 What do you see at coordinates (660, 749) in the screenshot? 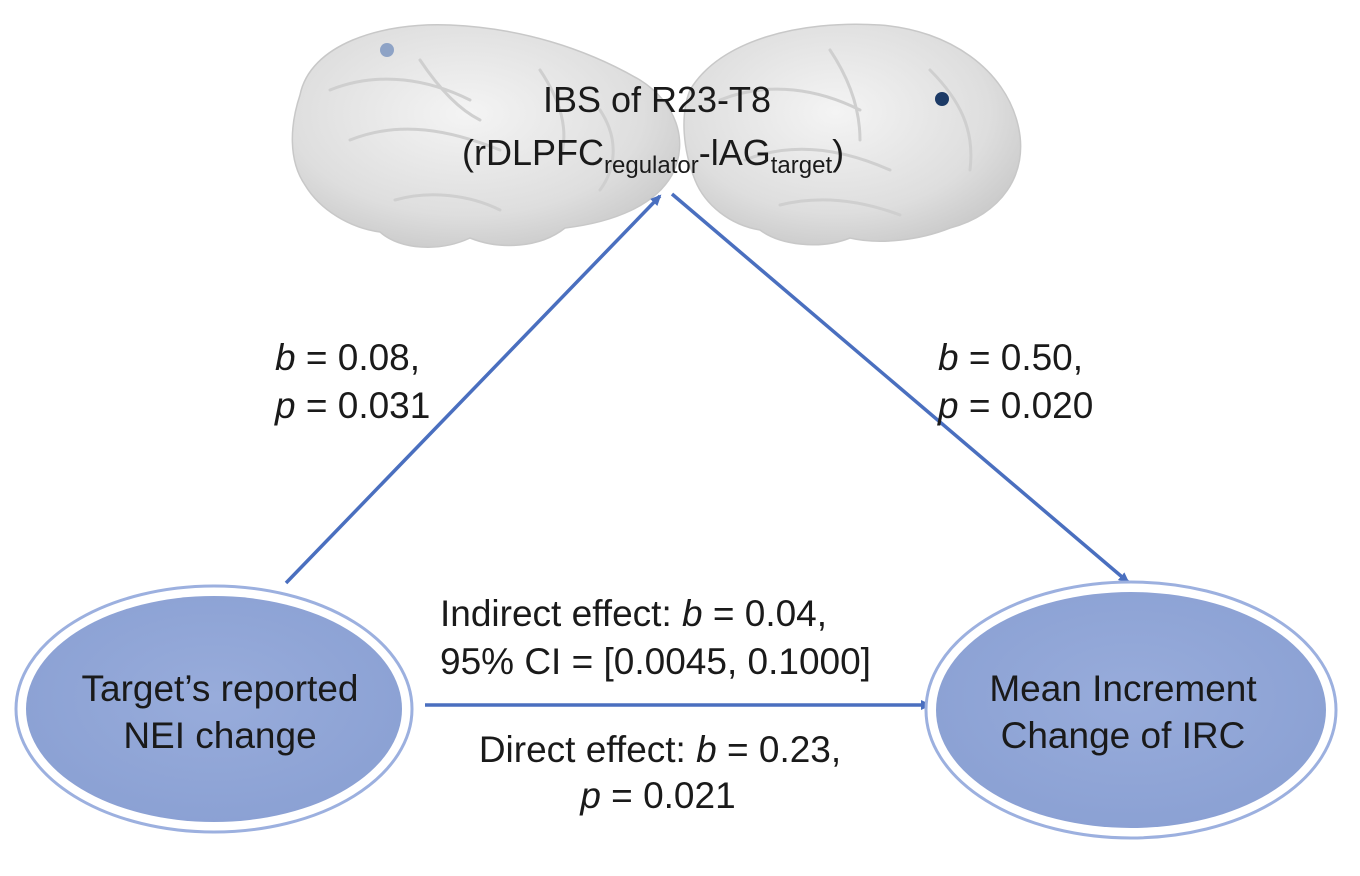
I see `direct-effect-label: Direct effect: b = 0.23,` at bounding box center [660, 749].